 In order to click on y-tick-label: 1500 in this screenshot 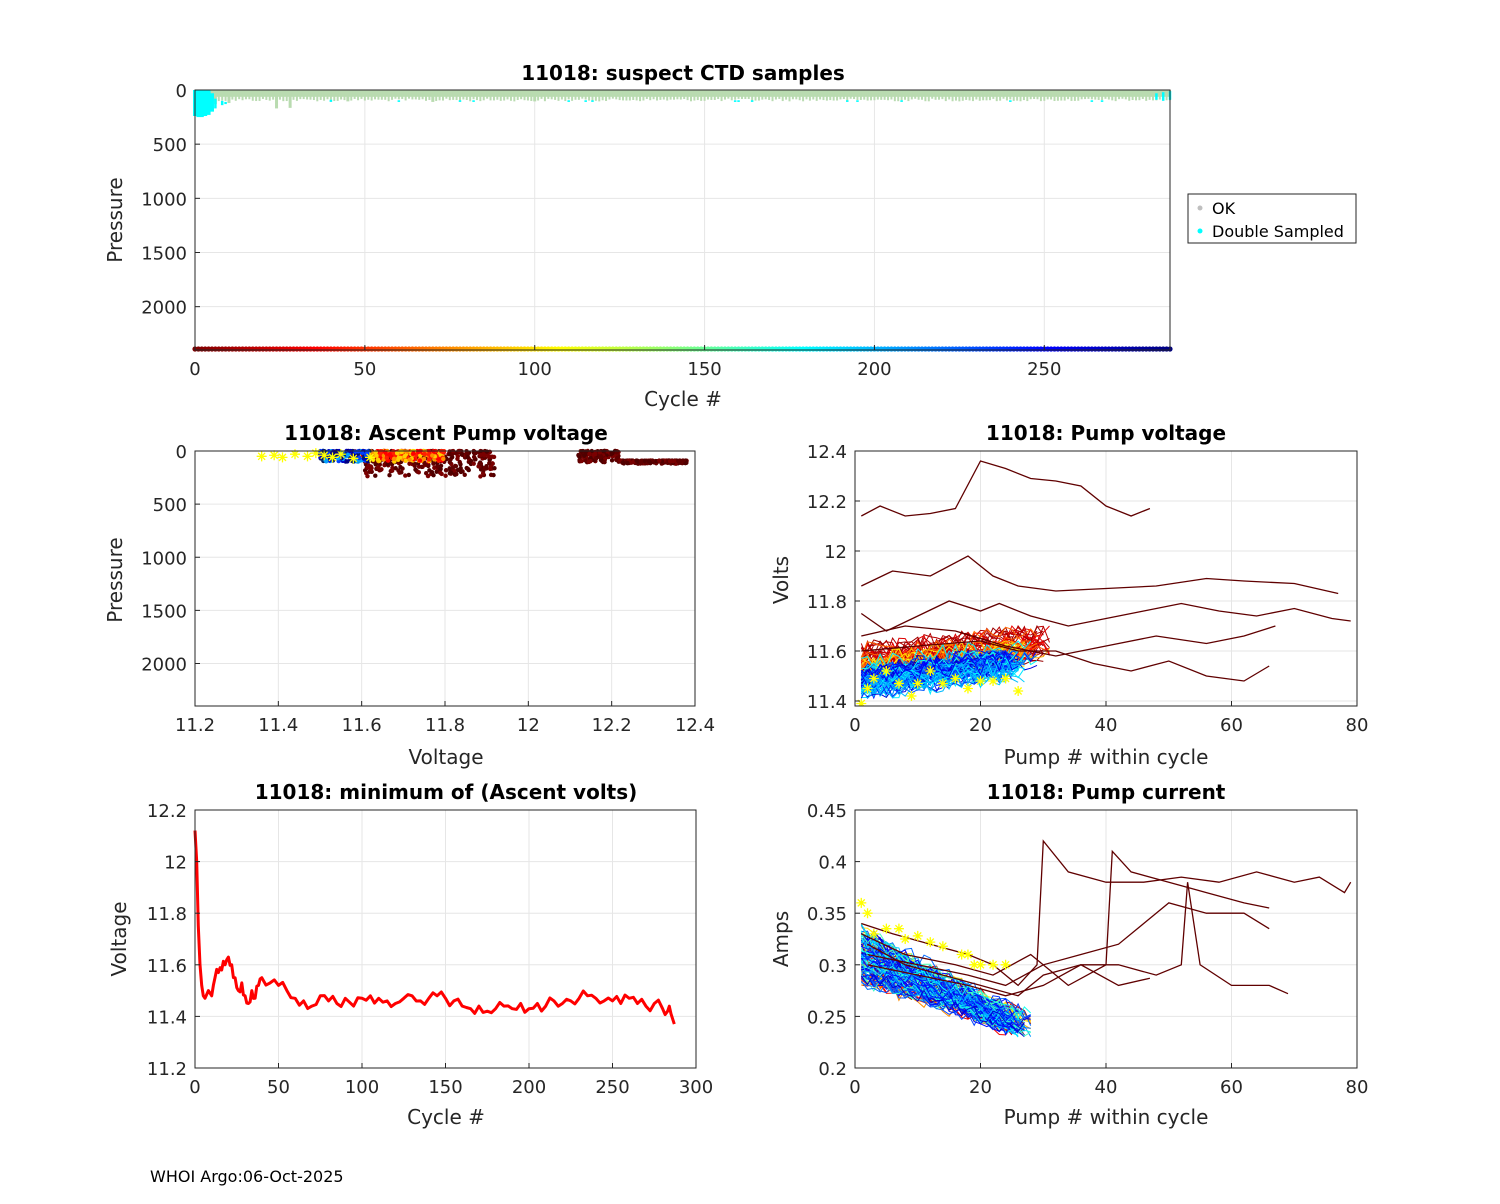, I will do `click(164, 254)`.